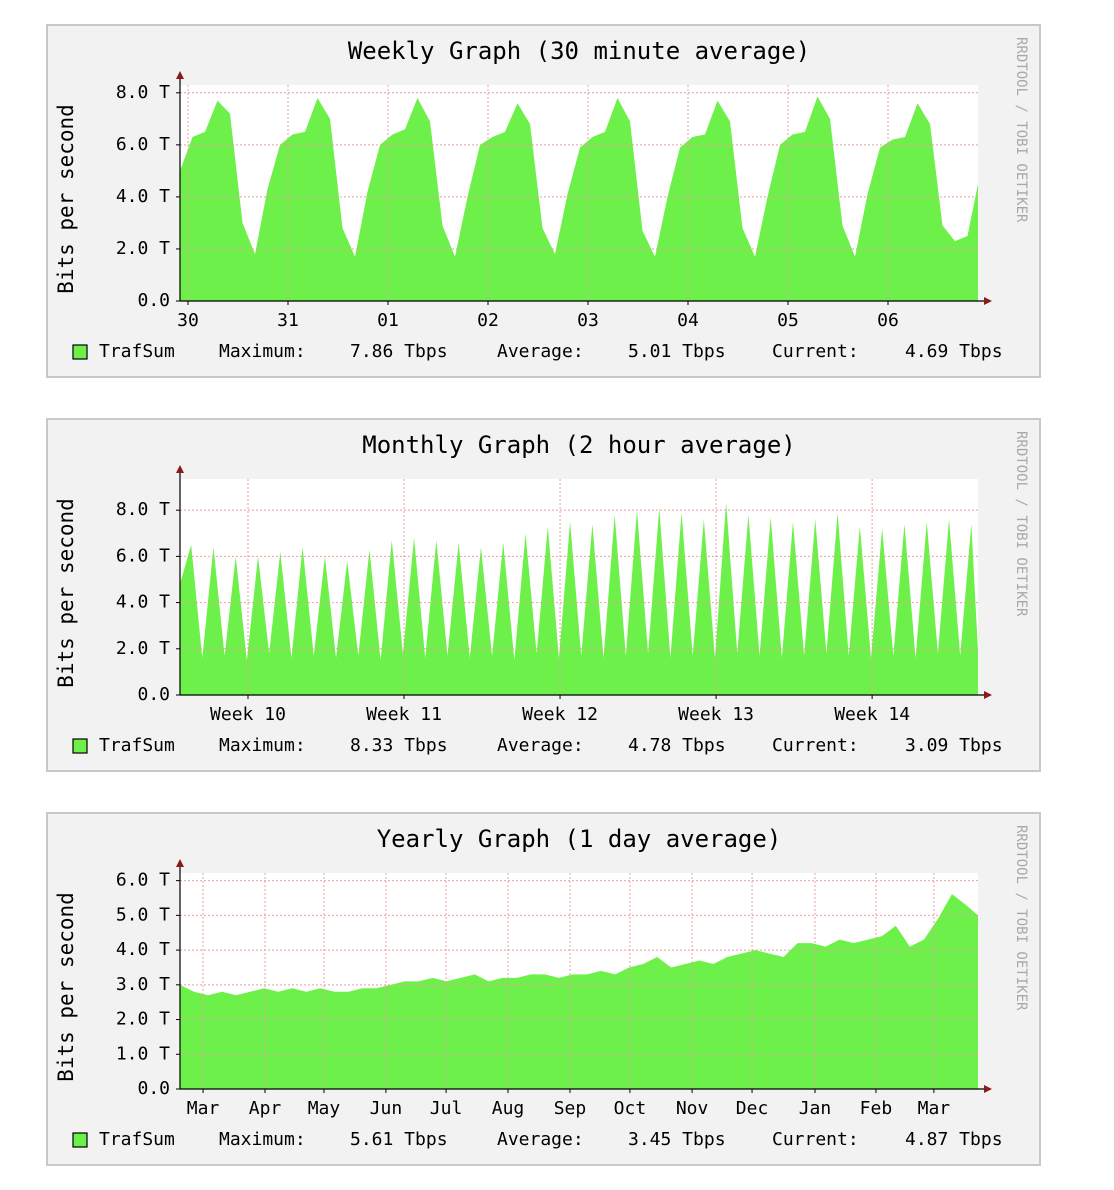 The image size is (1114, 1190). I want to click on legend-stat-value: 5.01 Tbps, so click(677, 351).